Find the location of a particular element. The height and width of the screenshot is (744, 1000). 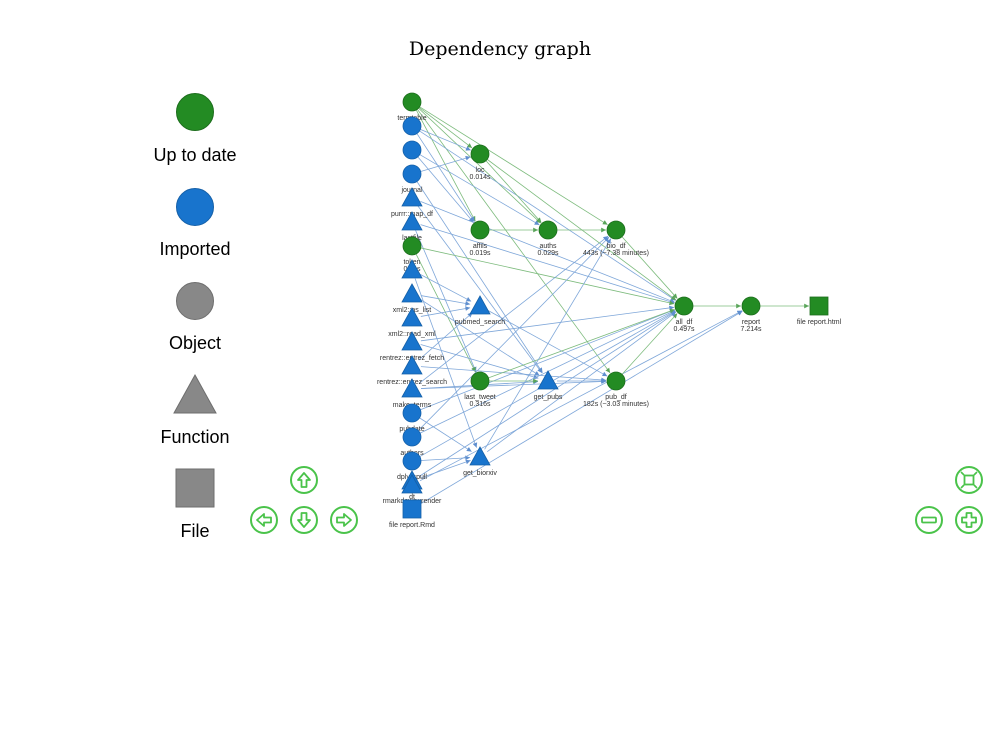

node-label: file report.html is located at coordinates (819, 322).